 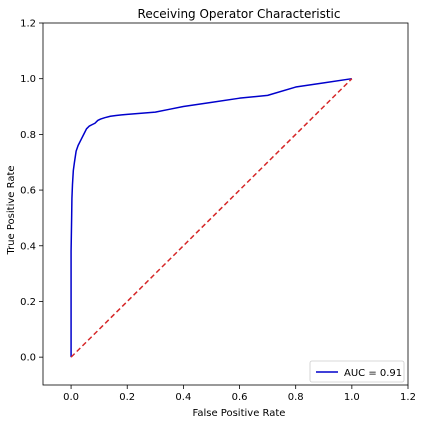 I want to click on y-axis: 0.0 0.2 0.4 0.6 0.8 1.0 1.2, so click(x=31, y=191).